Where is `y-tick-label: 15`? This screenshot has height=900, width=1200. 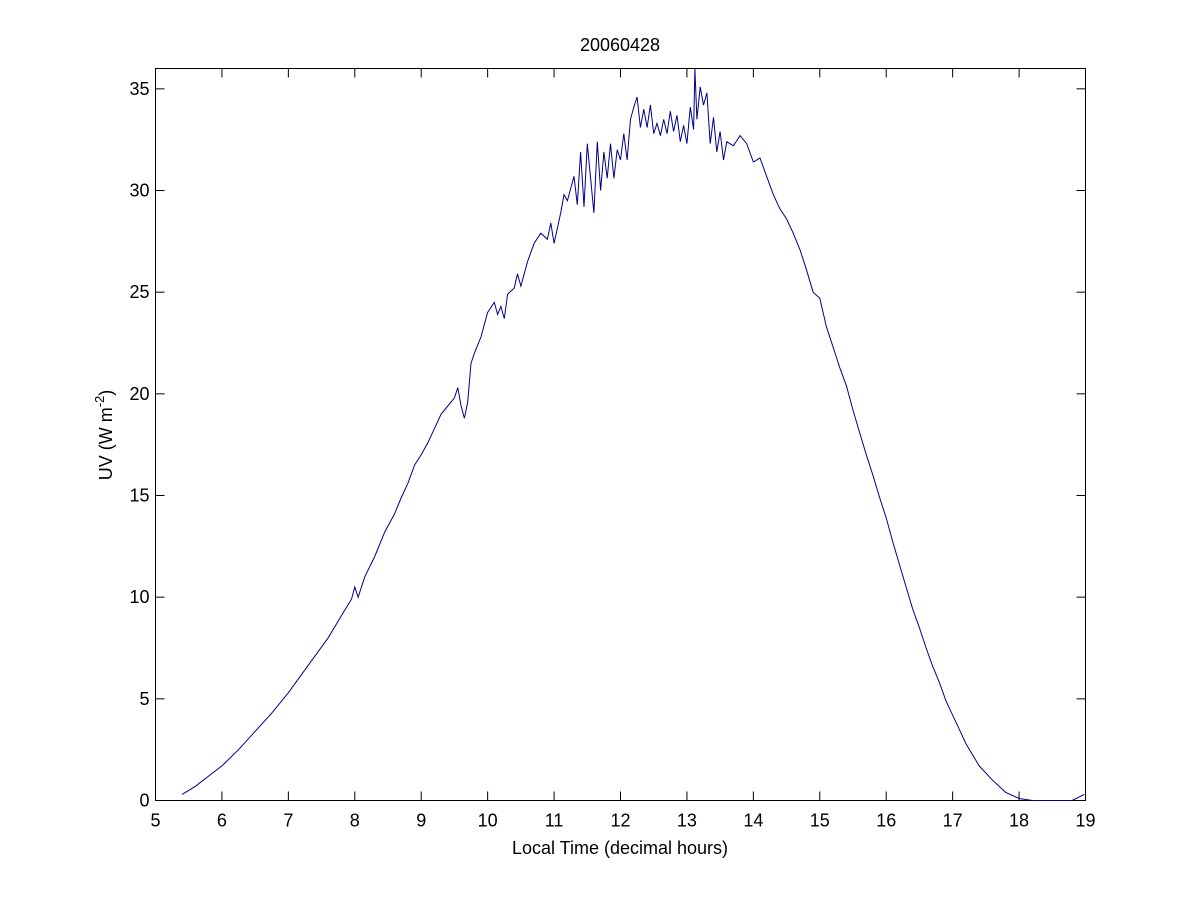 y-tick-label: 15 is located at coordinates (139, 496).